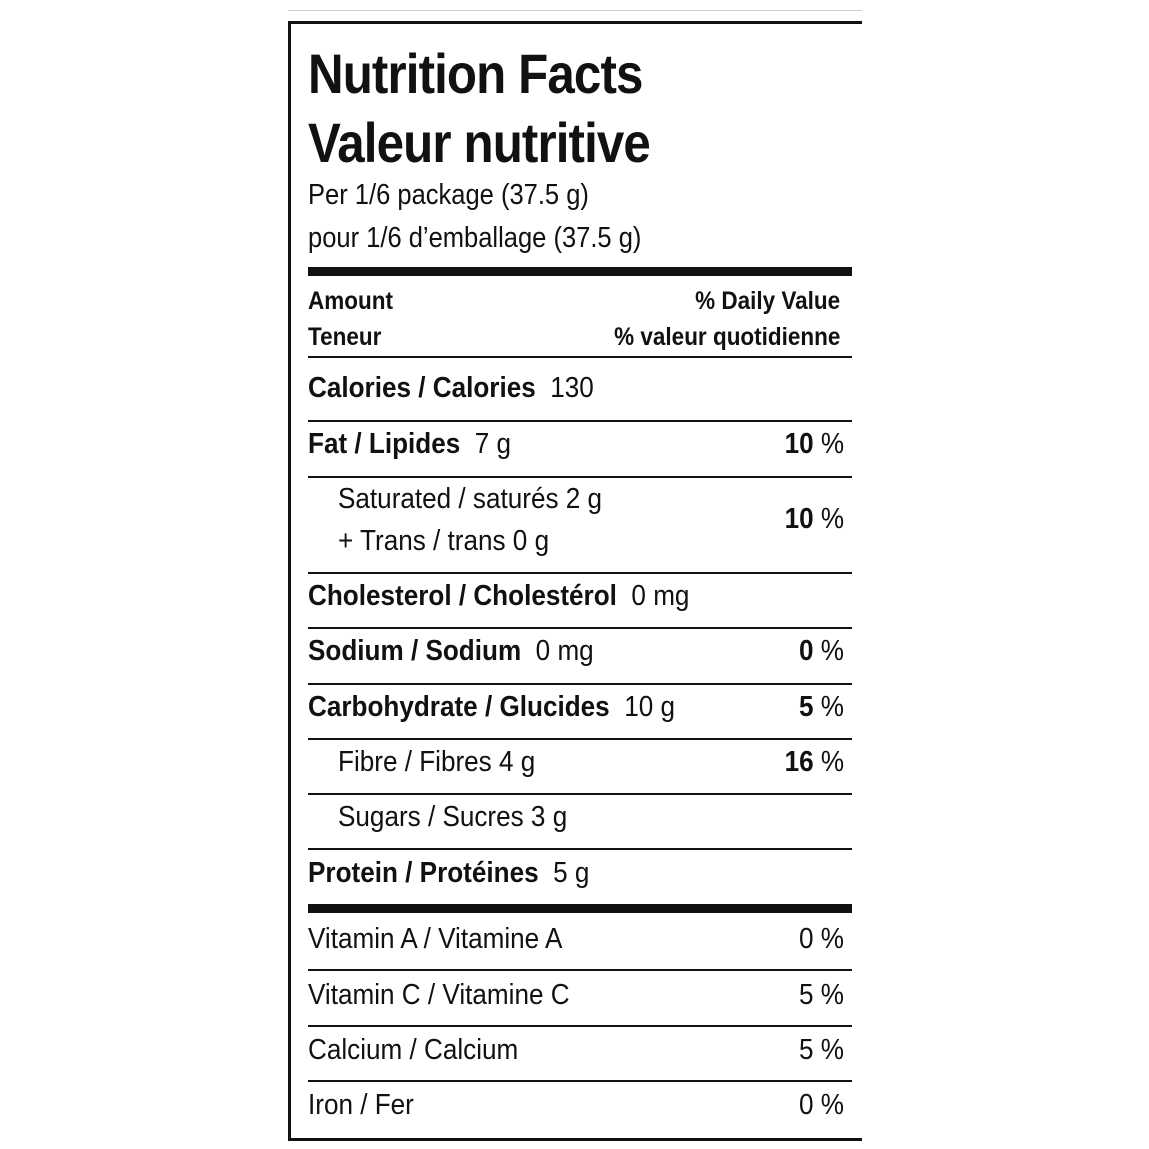  I want to click on vitamin-a-daily-value: 0 %, so click(821, 939).